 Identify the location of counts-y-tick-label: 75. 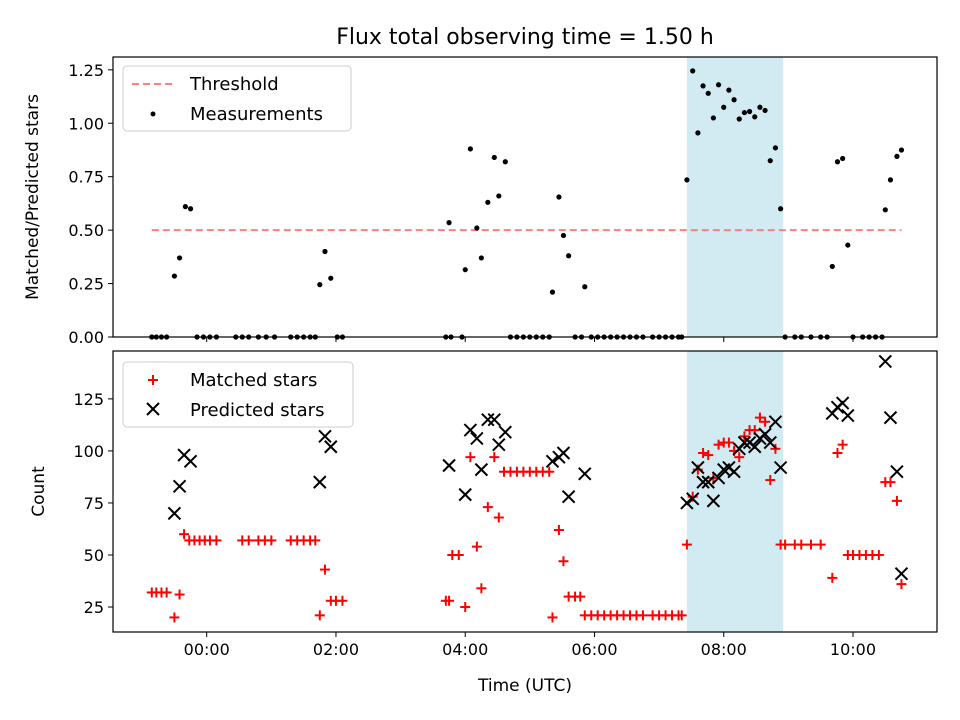
(94, 503).